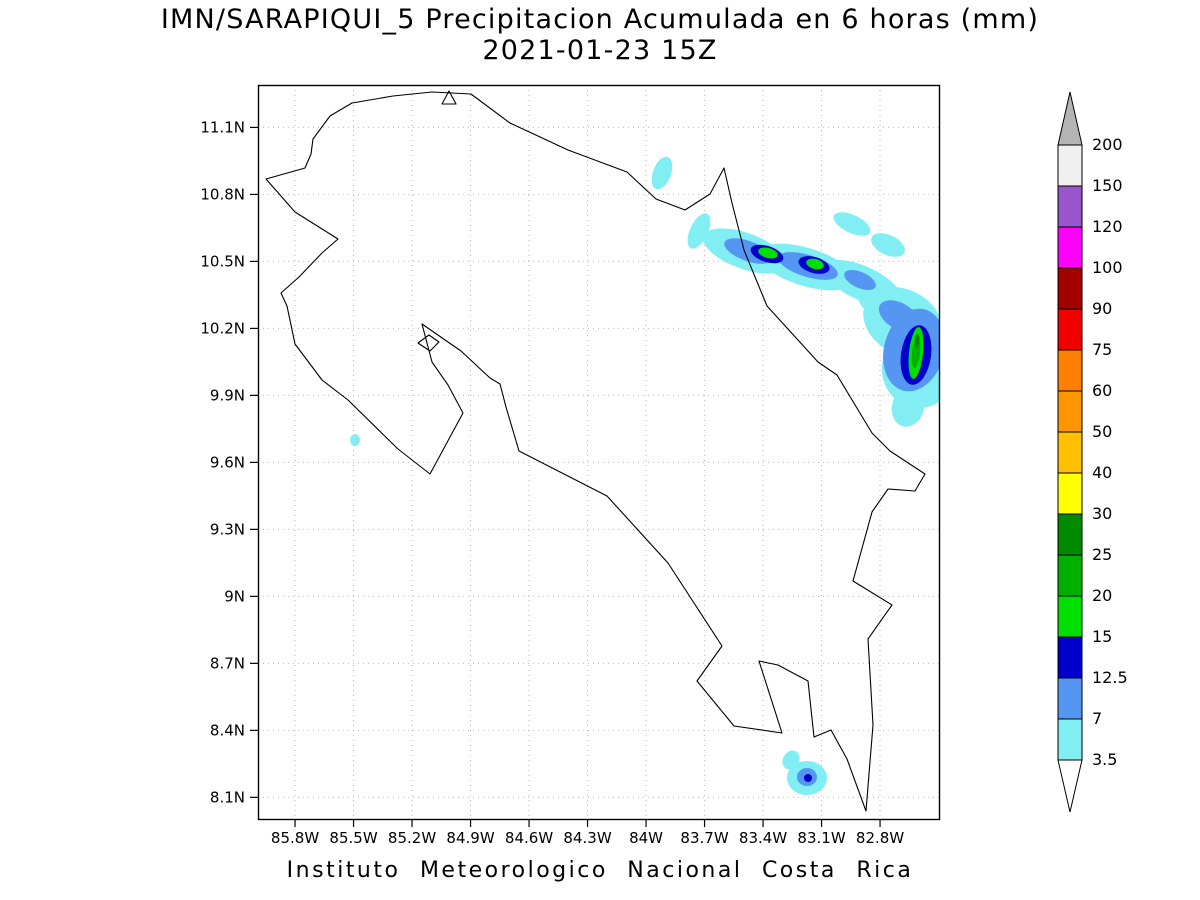  I want to click on lake-island-triangle, so click(449, 97).